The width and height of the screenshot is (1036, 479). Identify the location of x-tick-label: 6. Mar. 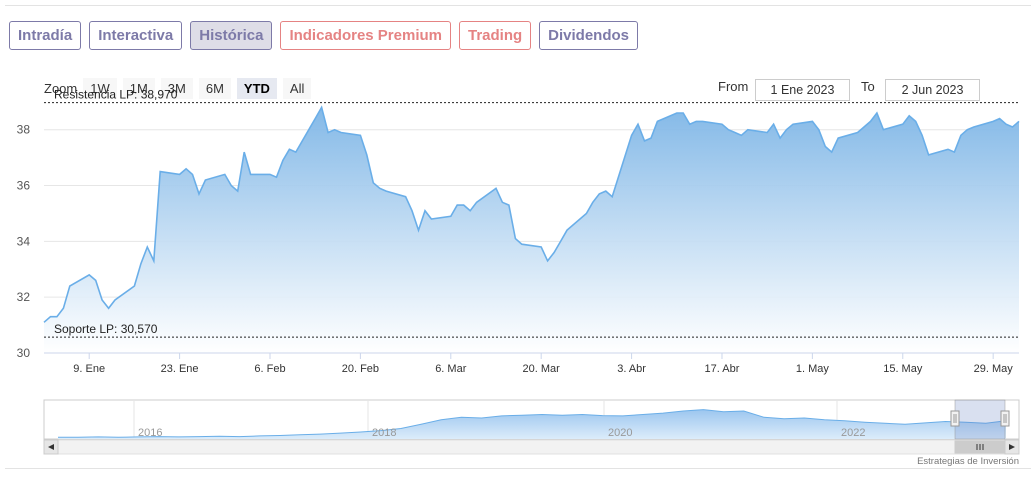
(451, 369).